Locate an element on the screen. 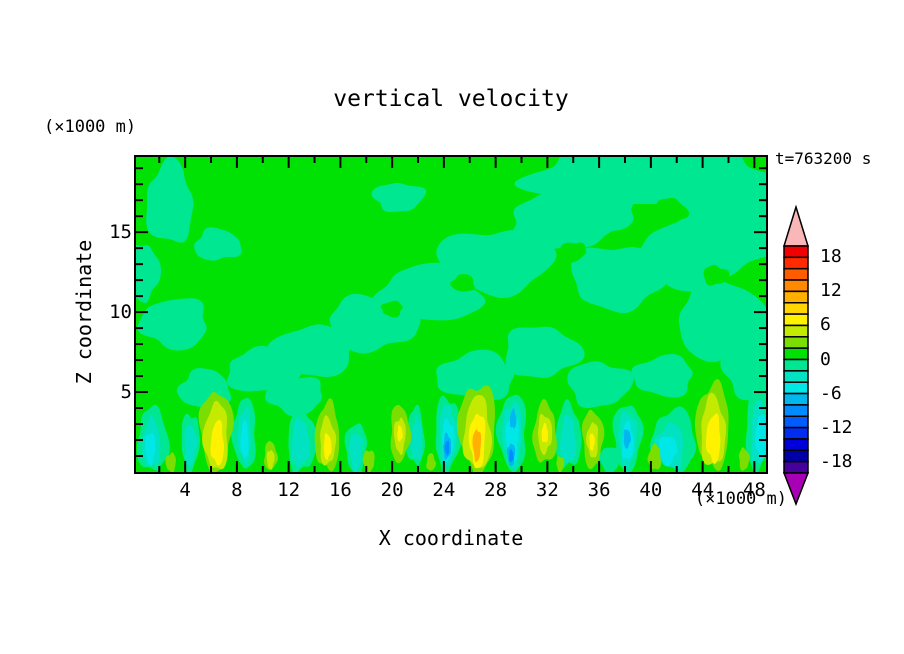 The width and height of the screenshot is (904, 654). x-tick-label: 36 is located at coordinates (599, 490).